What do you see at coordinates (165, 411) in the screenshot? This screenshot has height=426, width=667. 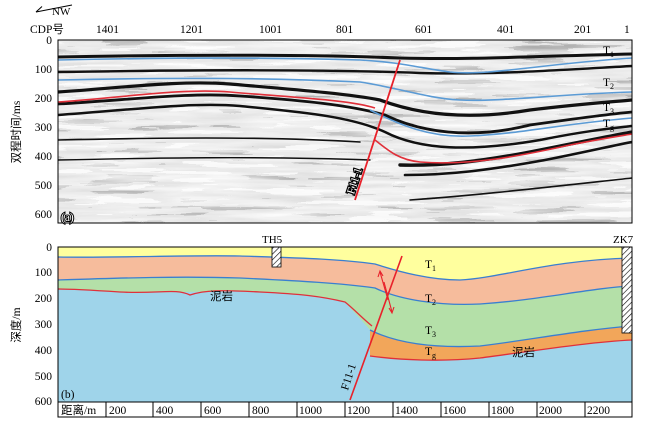 I see `x-tick: 400` at bounding box center [165, 411].